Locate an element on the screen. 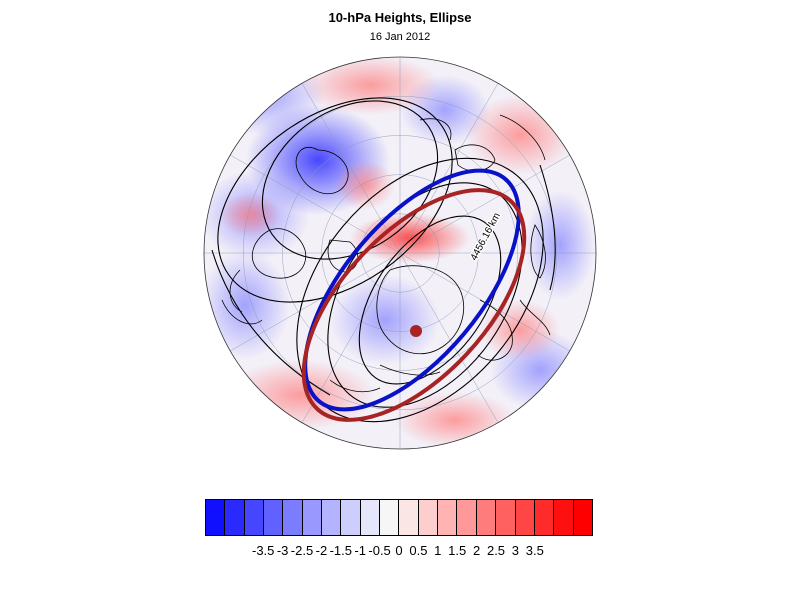 This screenshot has height=600, width=800. figure-date: 16 Jan 2012 is located at coordinates (400, 37).